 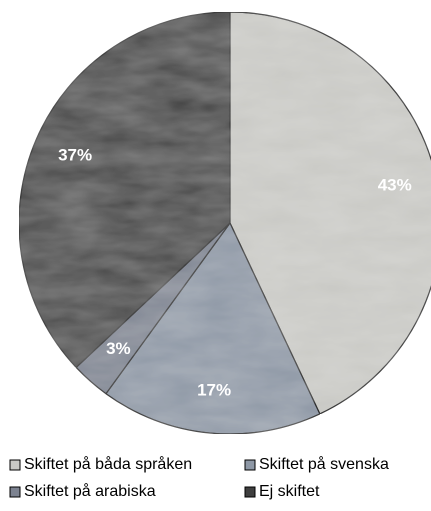 I want to click on legend-label: Ej skiftet, so click(x=289, y=491).